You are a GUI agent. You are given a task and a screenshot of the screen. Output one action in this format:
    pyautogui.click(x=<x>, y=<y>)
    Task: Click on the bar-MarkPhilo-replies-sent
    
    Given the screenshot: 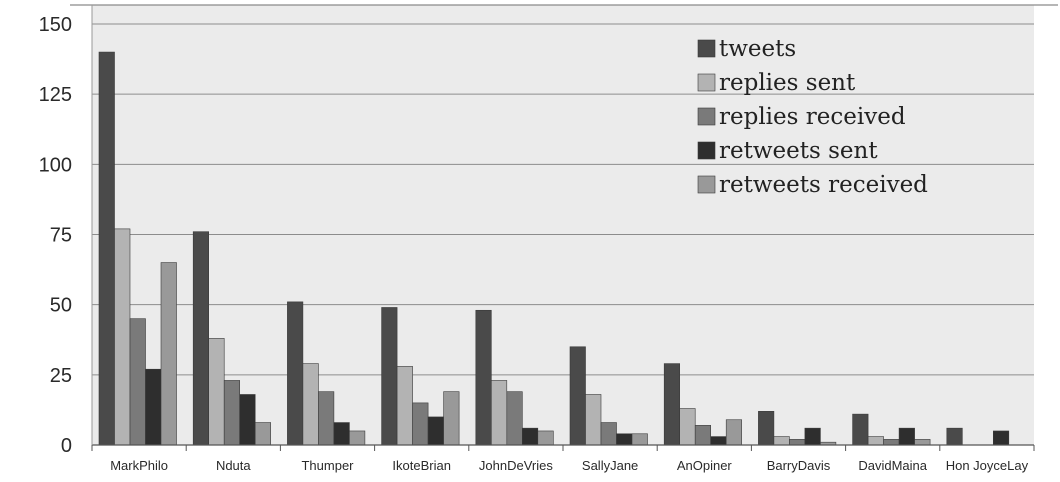 What is the action you would take?
    pyautogui.click(x=122, y=337)
    